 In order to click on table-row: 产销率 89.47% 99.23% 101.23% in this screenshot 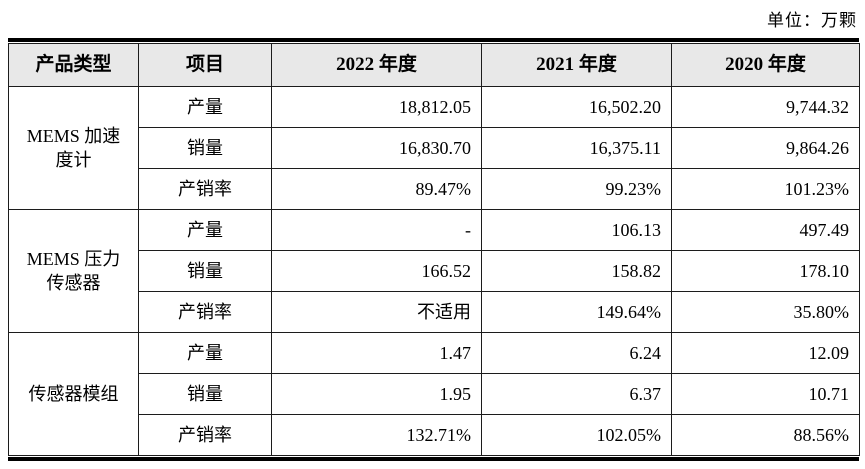, I will do `click(434, 189)`.